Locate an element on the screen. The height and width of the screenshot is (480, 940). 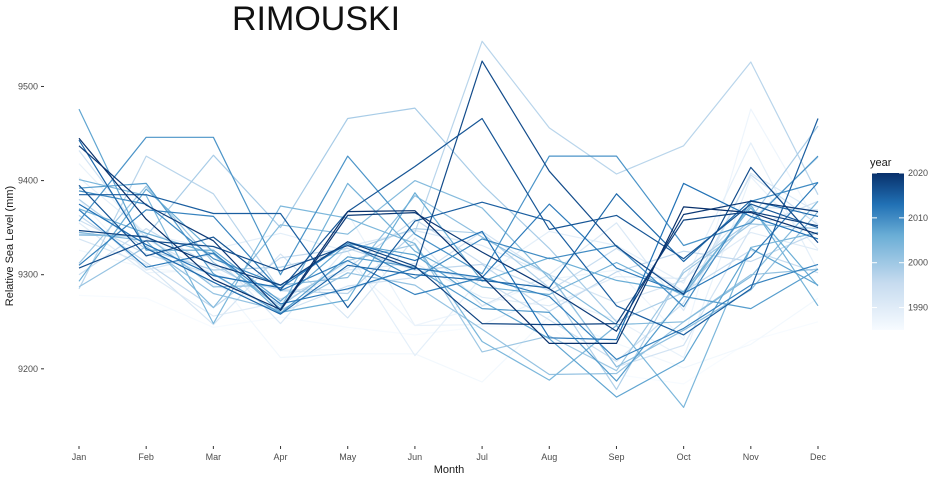
x-tick-label: Jan is located at coordinates (79, 457).